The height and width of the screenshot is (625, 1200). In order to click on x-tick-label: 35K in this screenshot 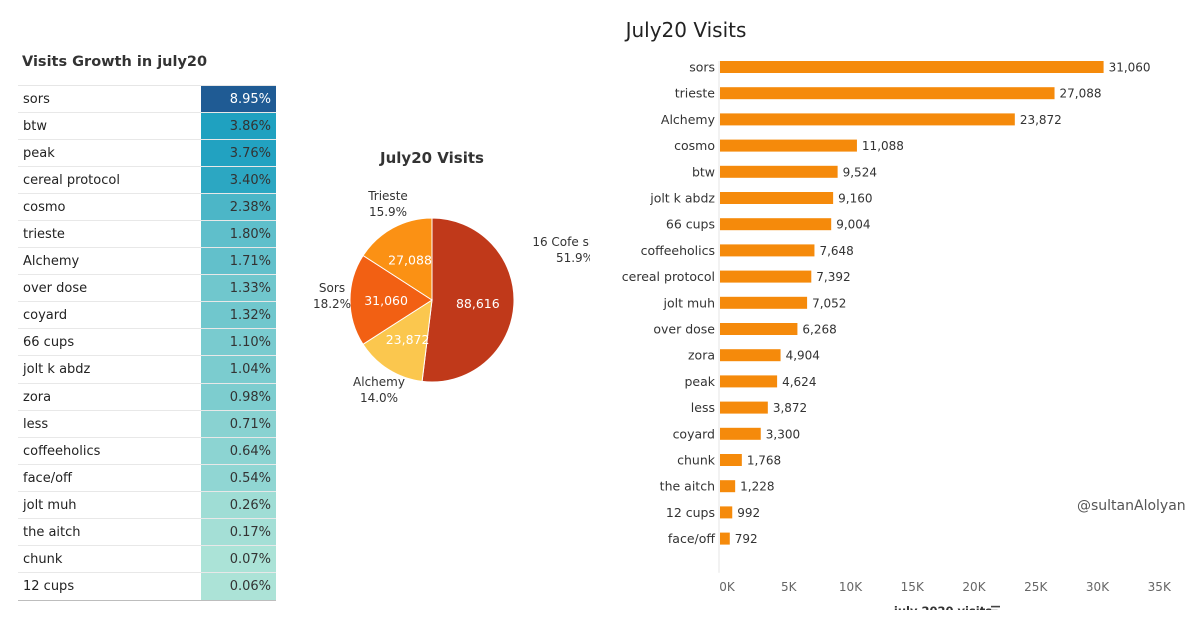, I will do `click(1160, 587)`.